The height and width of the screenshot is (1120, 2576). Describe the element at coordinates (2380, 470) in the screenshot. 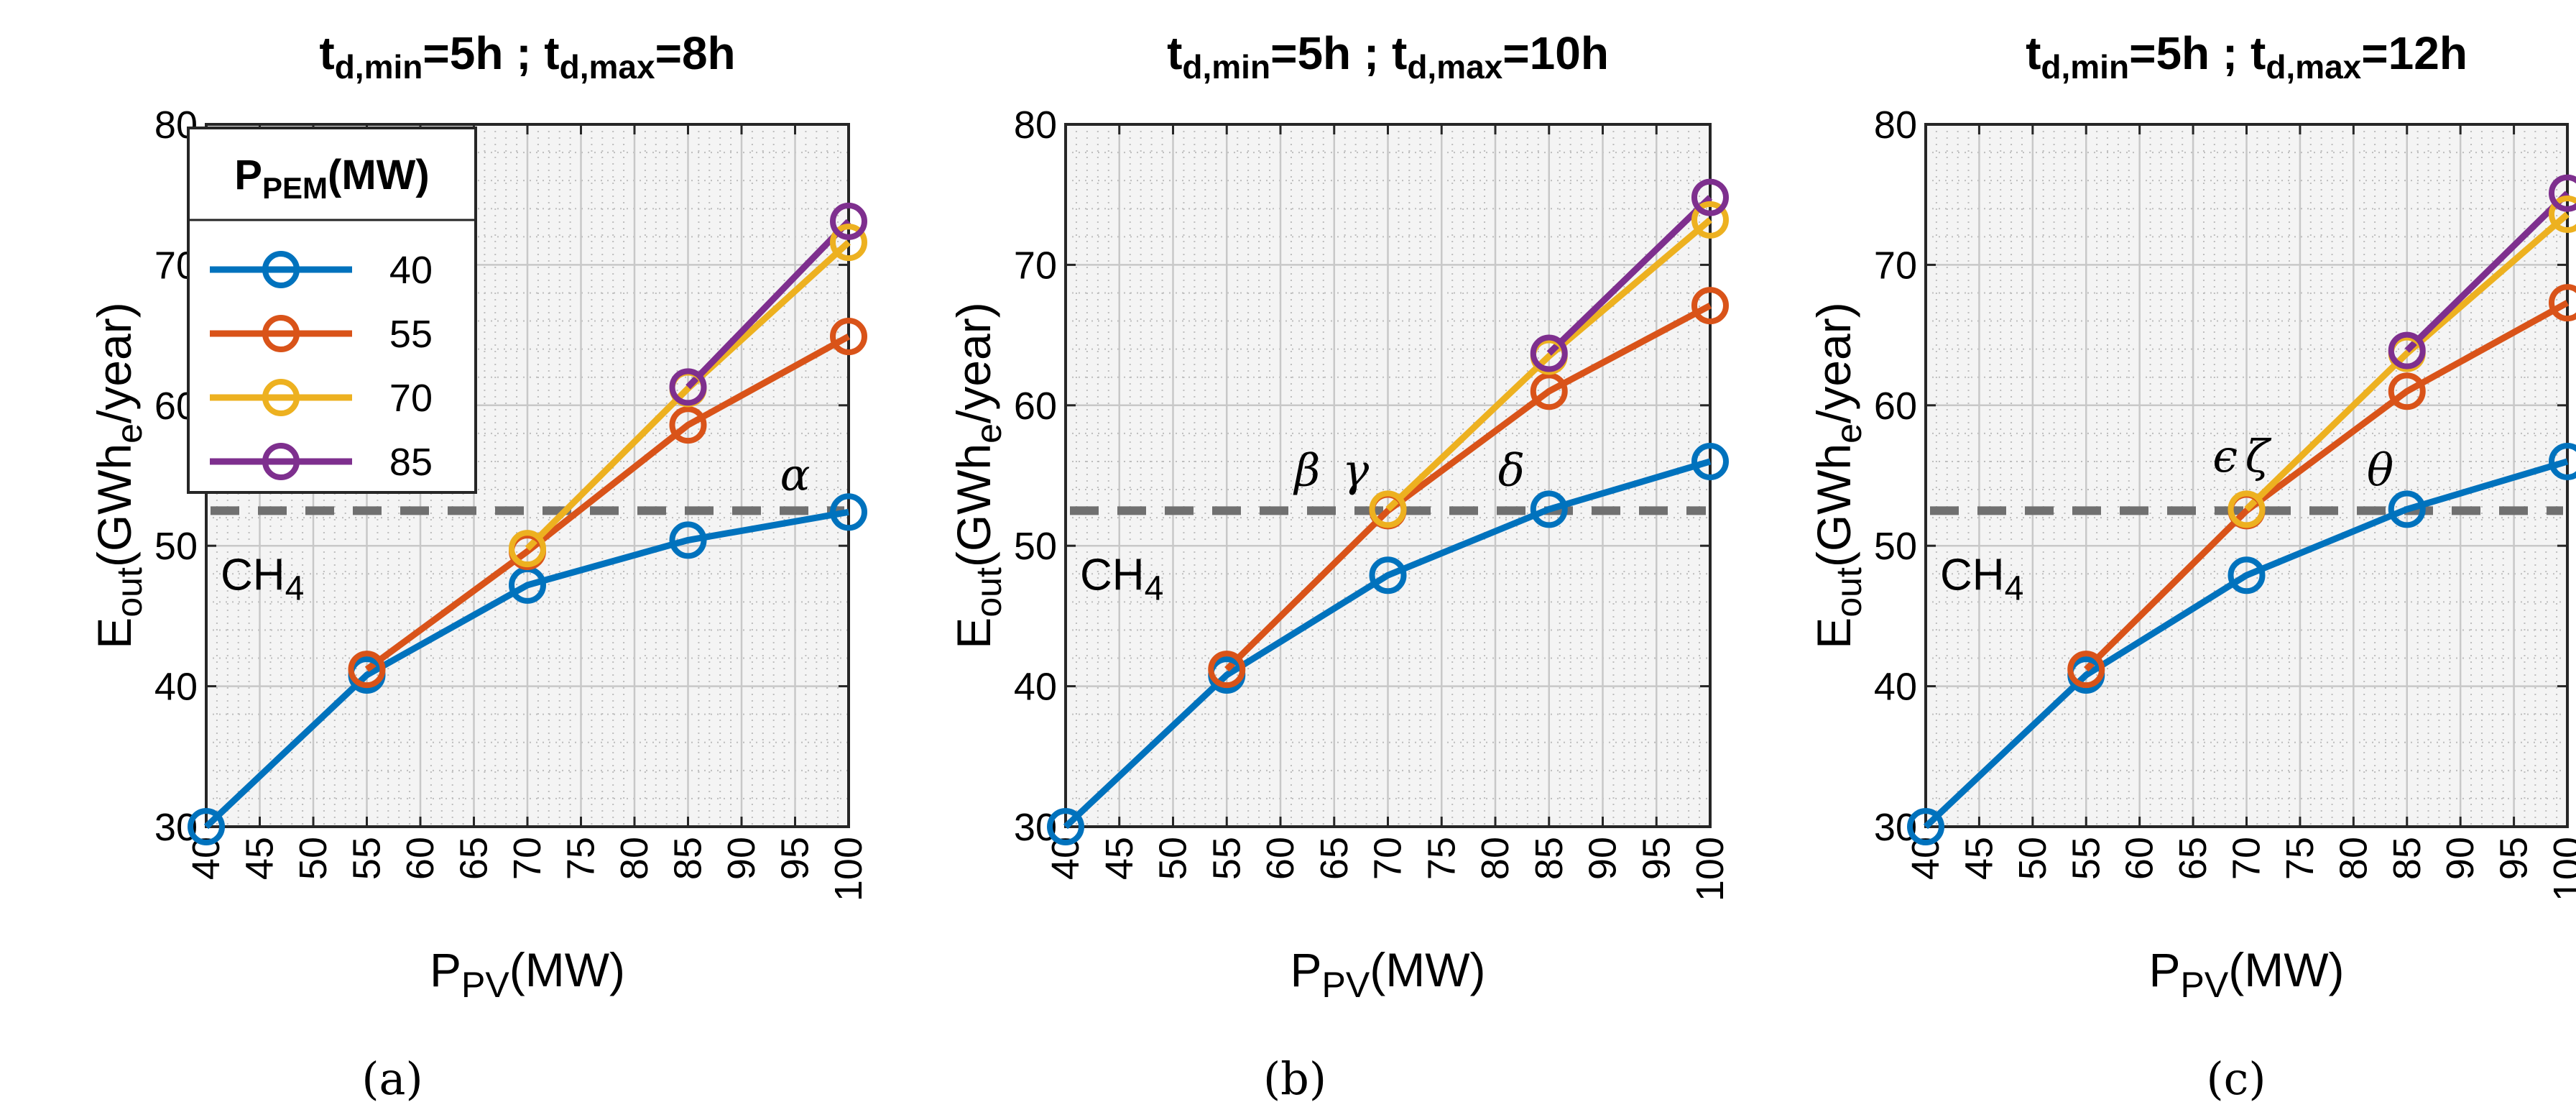

I see `annotation-label: θ` at that location.